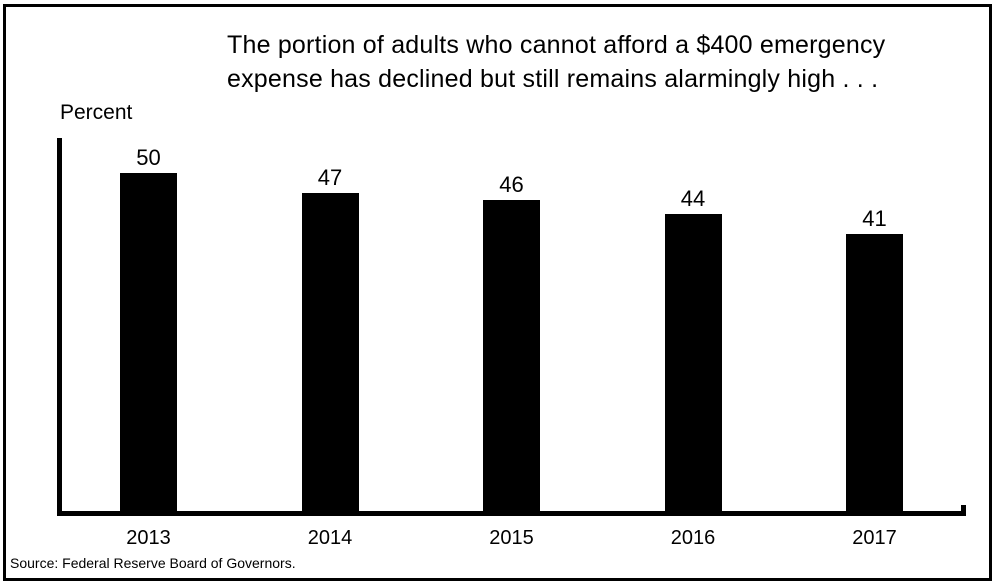  Describe the element at coordinates (511, 513) in the screenshot. I see `x-axis-line` at that location.